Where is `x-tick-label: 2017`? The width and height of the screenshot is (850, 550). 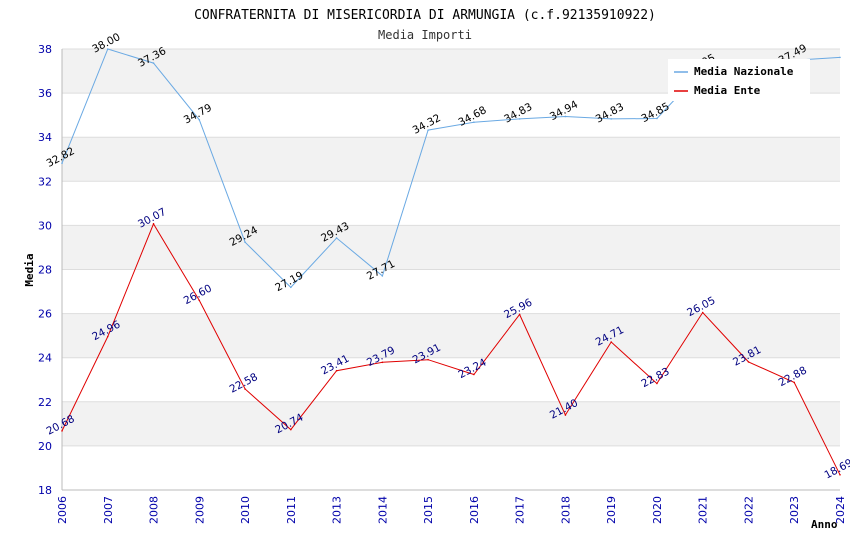
x-tick-label: 2017 is located at coordinates (520, 510).